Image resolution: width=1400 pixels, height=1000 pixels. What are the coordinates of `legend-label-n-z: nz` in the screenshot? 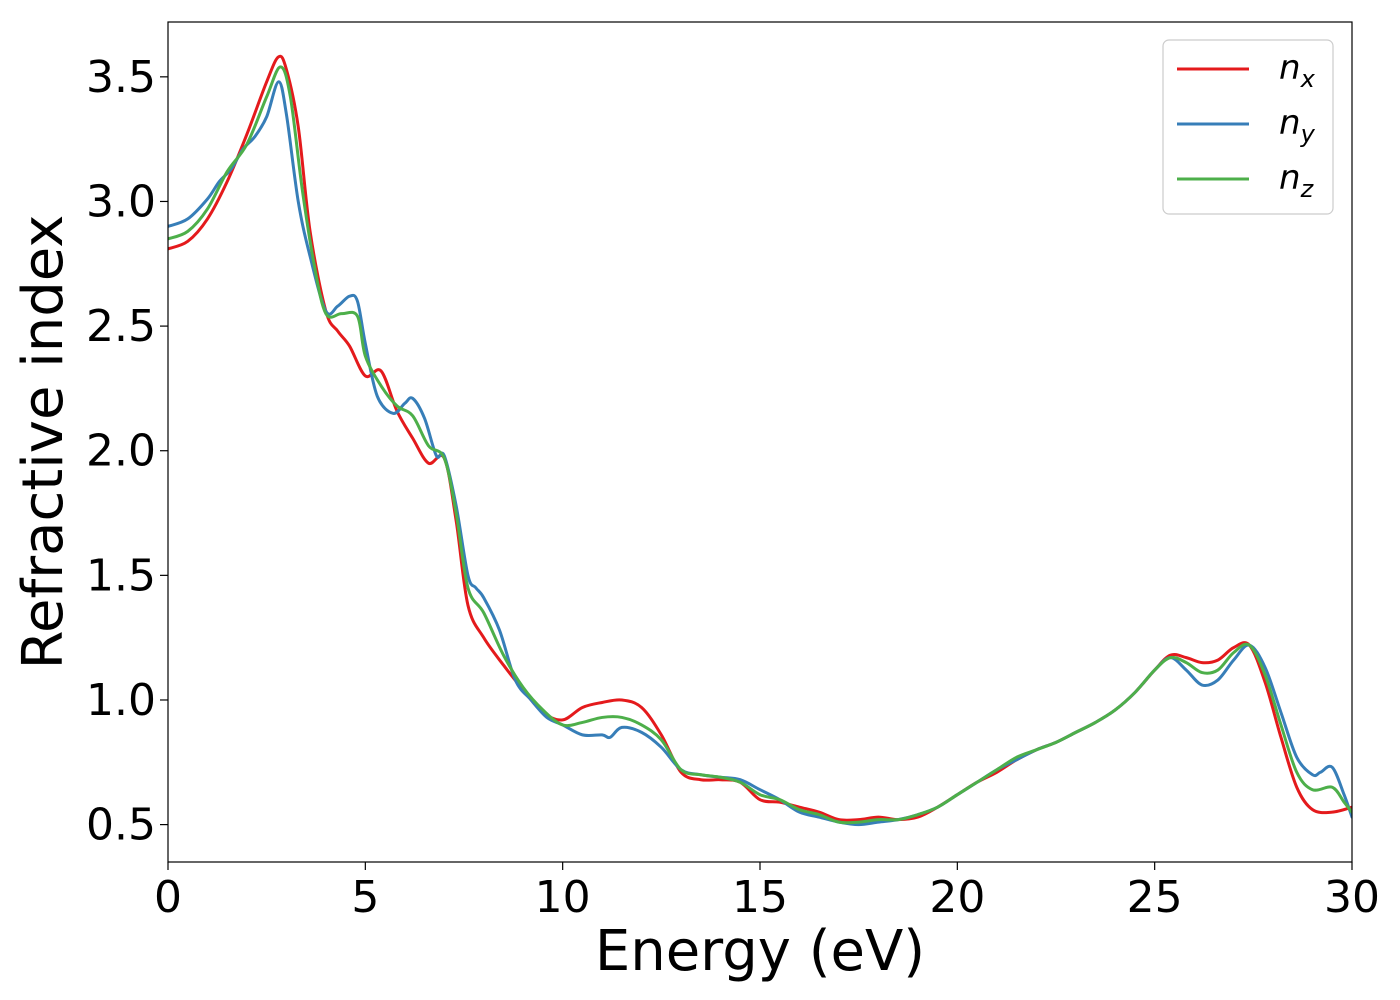 It's located at (1297, 180).